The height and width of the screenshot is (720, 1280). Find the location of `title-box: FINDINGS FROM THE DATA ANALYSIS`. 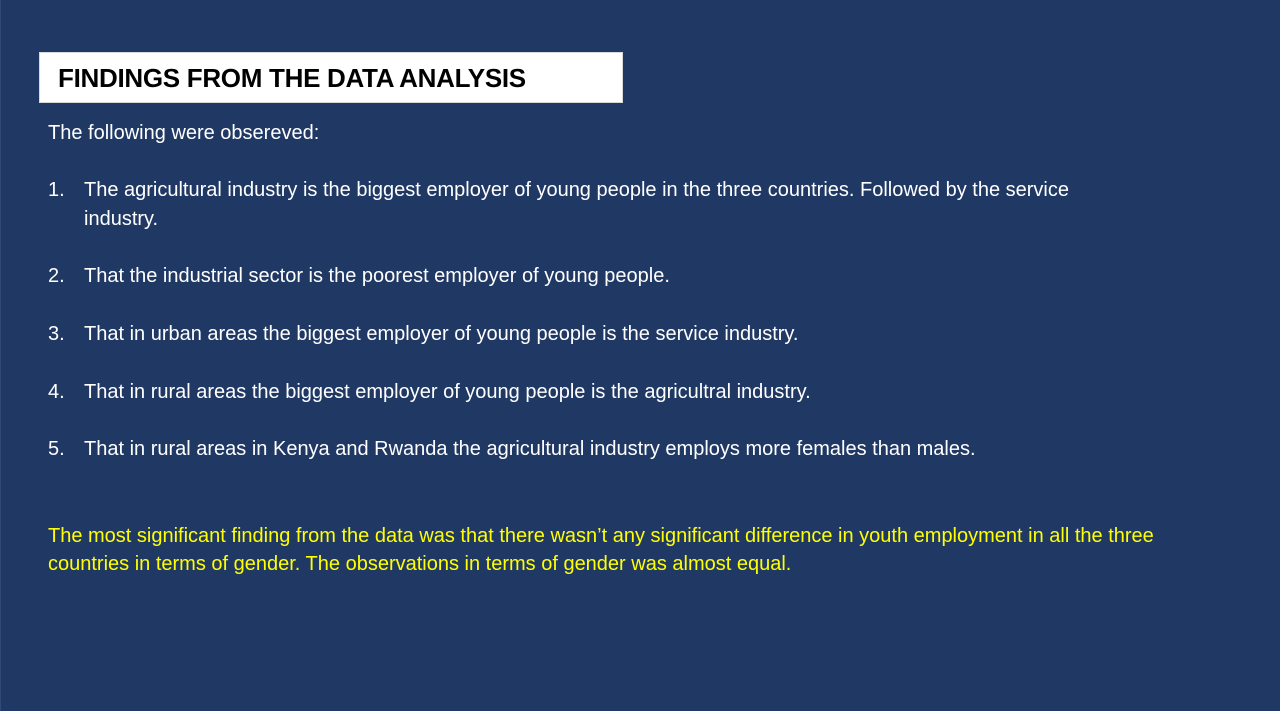

title-box: FINDINGS FROM THE DATA ANALYSIS is located at coordinates (331, 77).